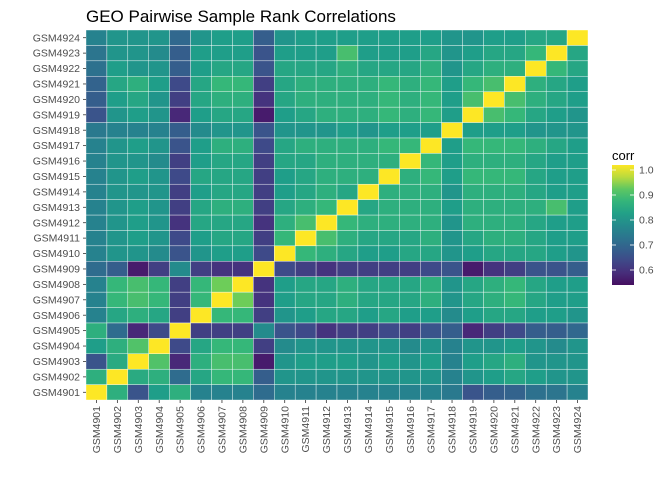 This screenshot has width=672, height=480. What do you see at coordinates (180, 68) in the screenshot?
I see `heatmap-cell-GSM4905-GSM4922` at bounding box center [180, 68].